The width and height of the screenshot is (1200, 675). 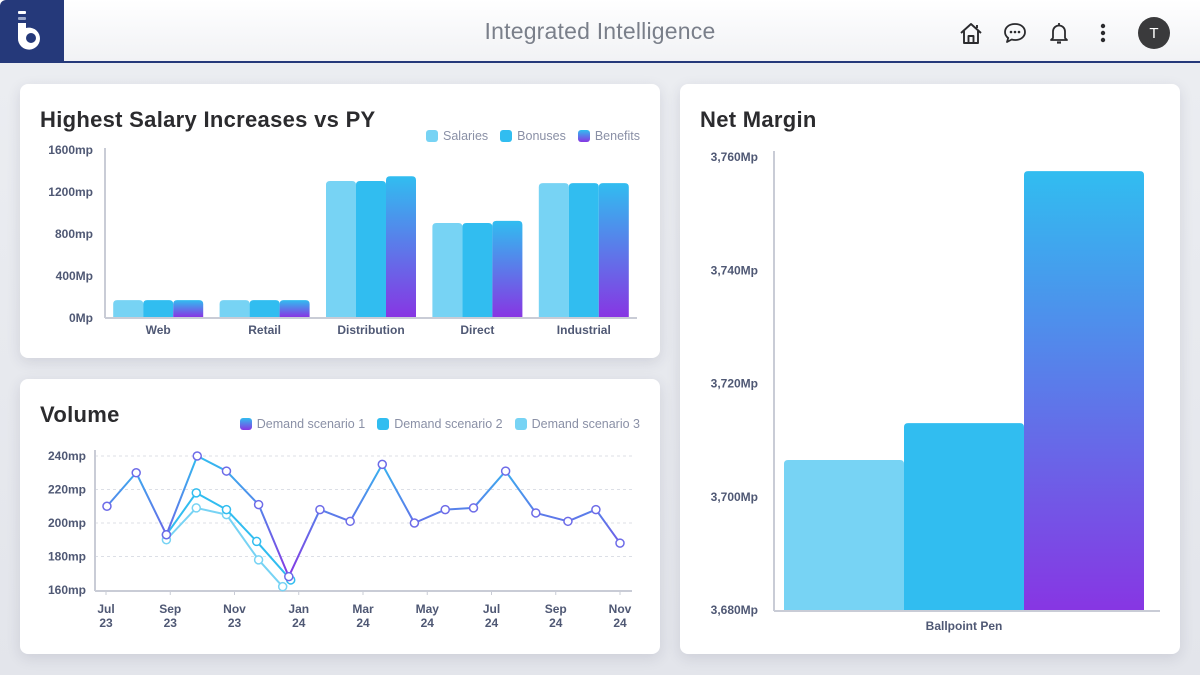 What do you see at coordinates (74, 234) in the screenshot?
I see `y-tick-label: 800mp` at bounding box center [74, 234].